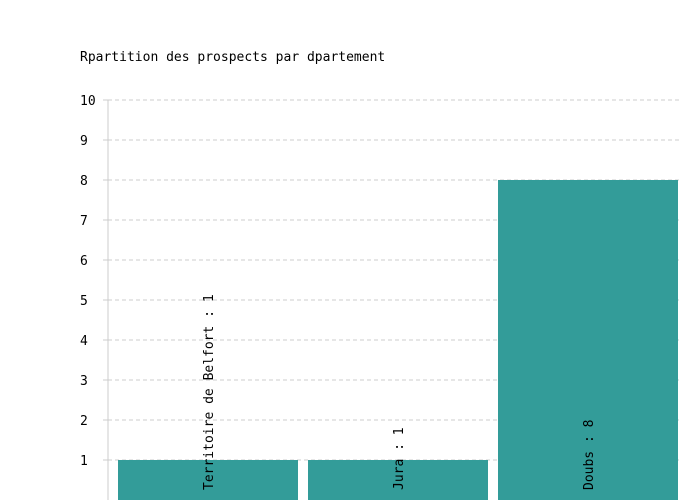 The image size is (680, 500). I want to click on bar-label: Jura : 1, so click(399, 458).